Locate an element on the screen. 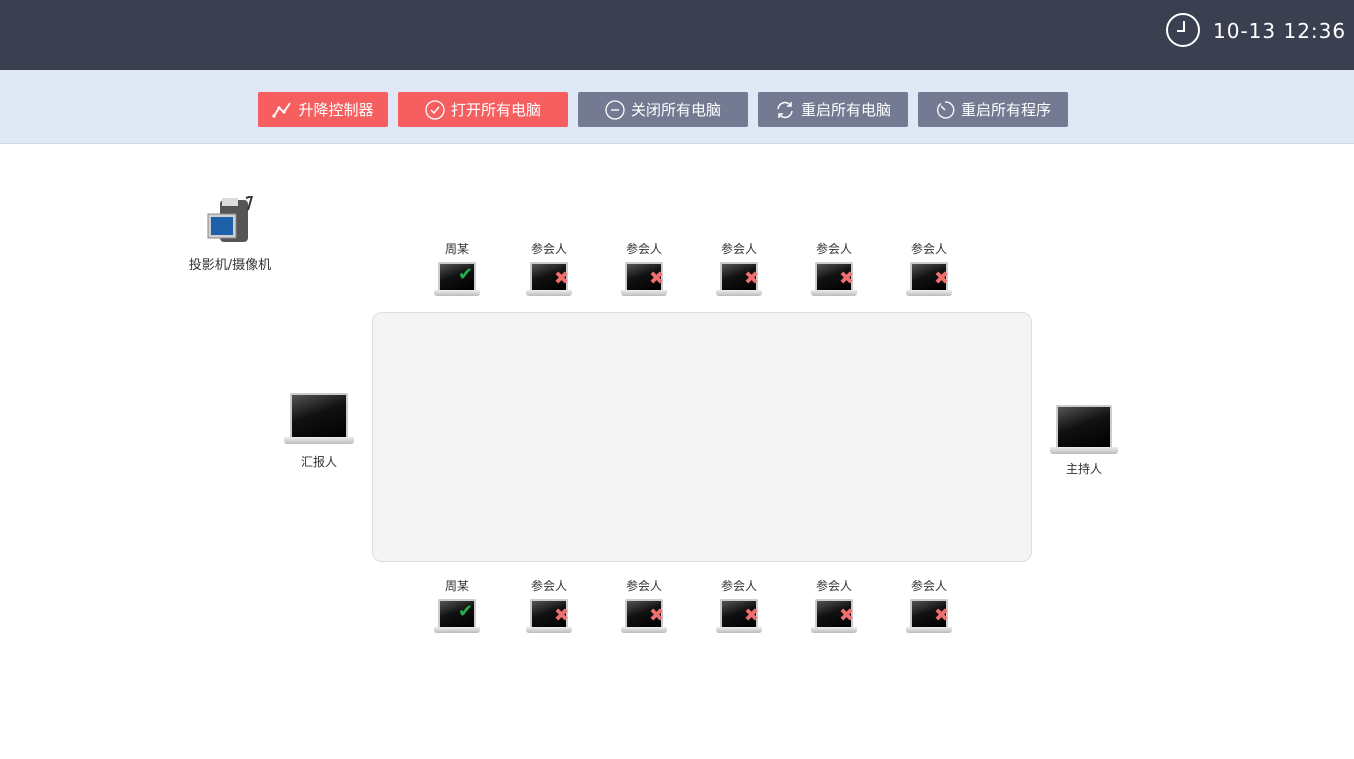 This screenshot has width=1354, height=759. line-chart-icon is located at coordinates (282, 110).